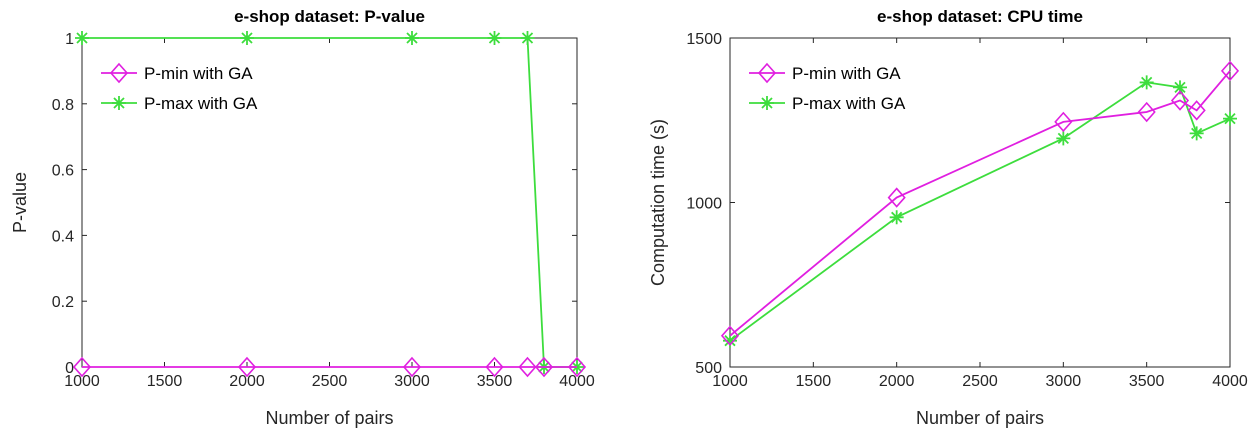  Describe the element at coordinates (69, 39) in the screenshot. I see `y-tick-label: 1` at that location.